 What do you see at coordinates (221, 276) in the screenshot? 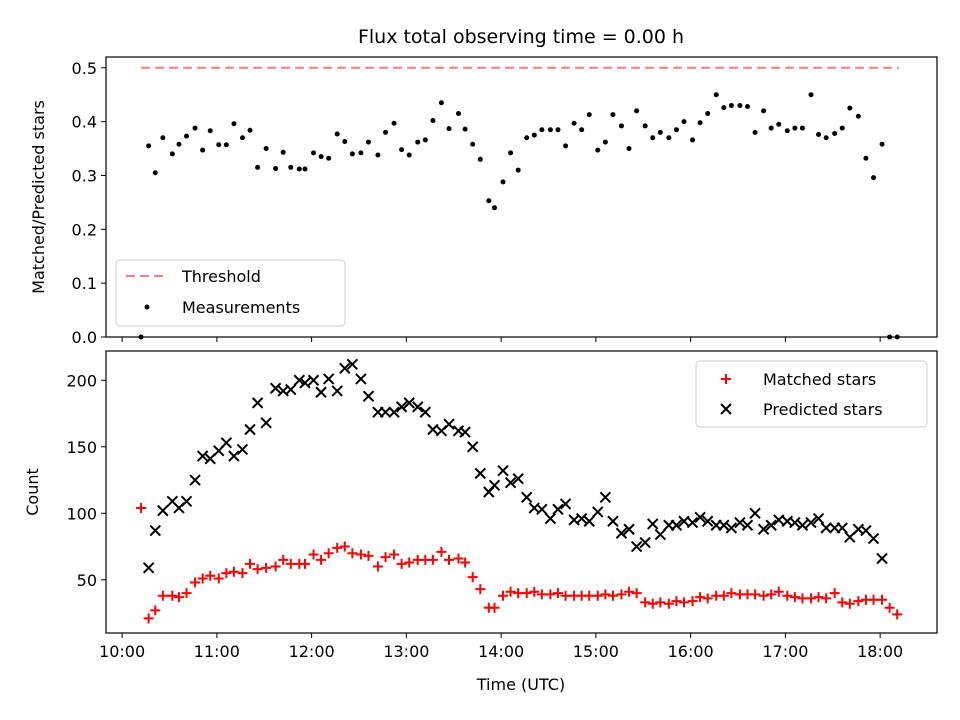
I see `legend-threshold-label: Threshold` at bounding box center [221, 276].